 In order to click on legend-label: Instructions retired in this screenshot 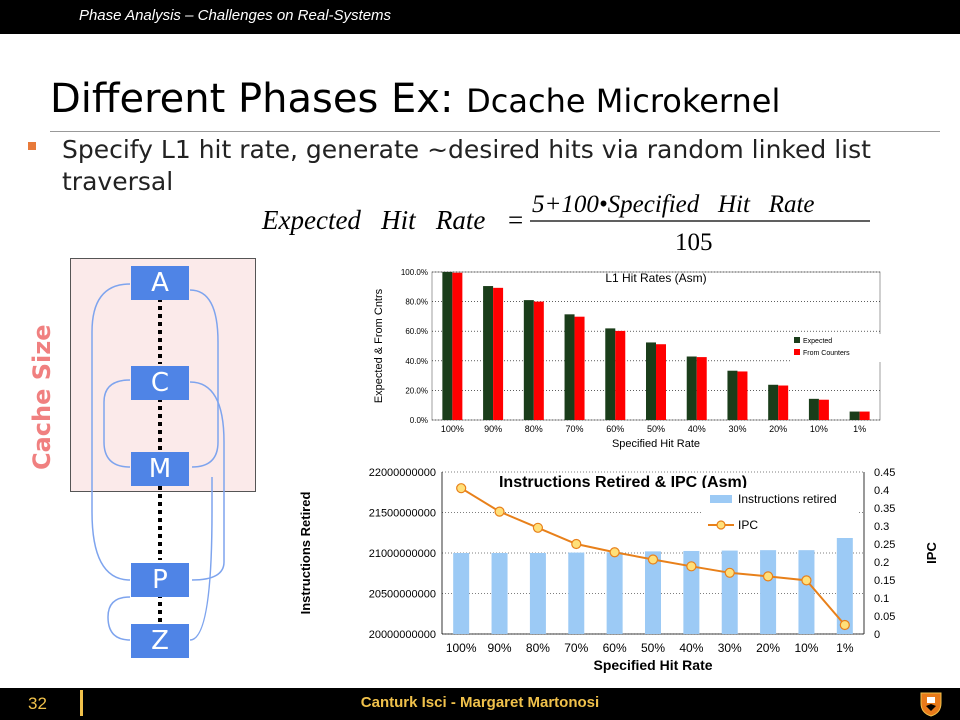, I will do `click(787, 499)`.